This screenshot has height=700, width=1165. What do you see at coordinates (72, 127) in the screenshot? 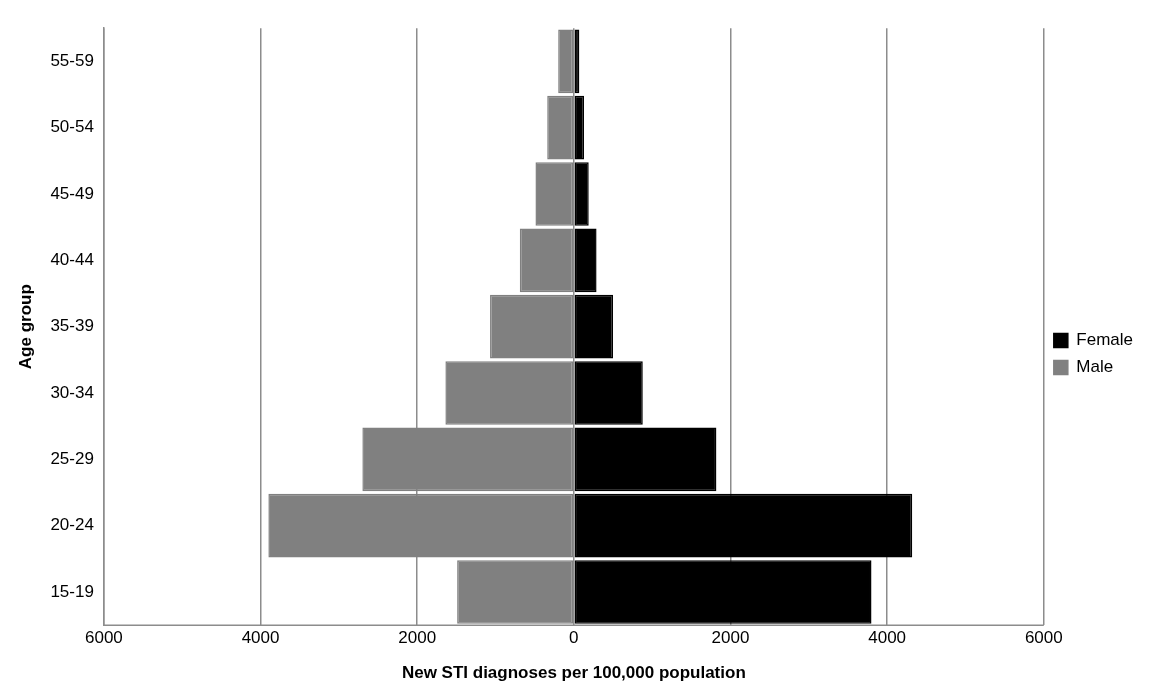
I see `y-tick-label: 50-54` at bounding box center [72, 127].